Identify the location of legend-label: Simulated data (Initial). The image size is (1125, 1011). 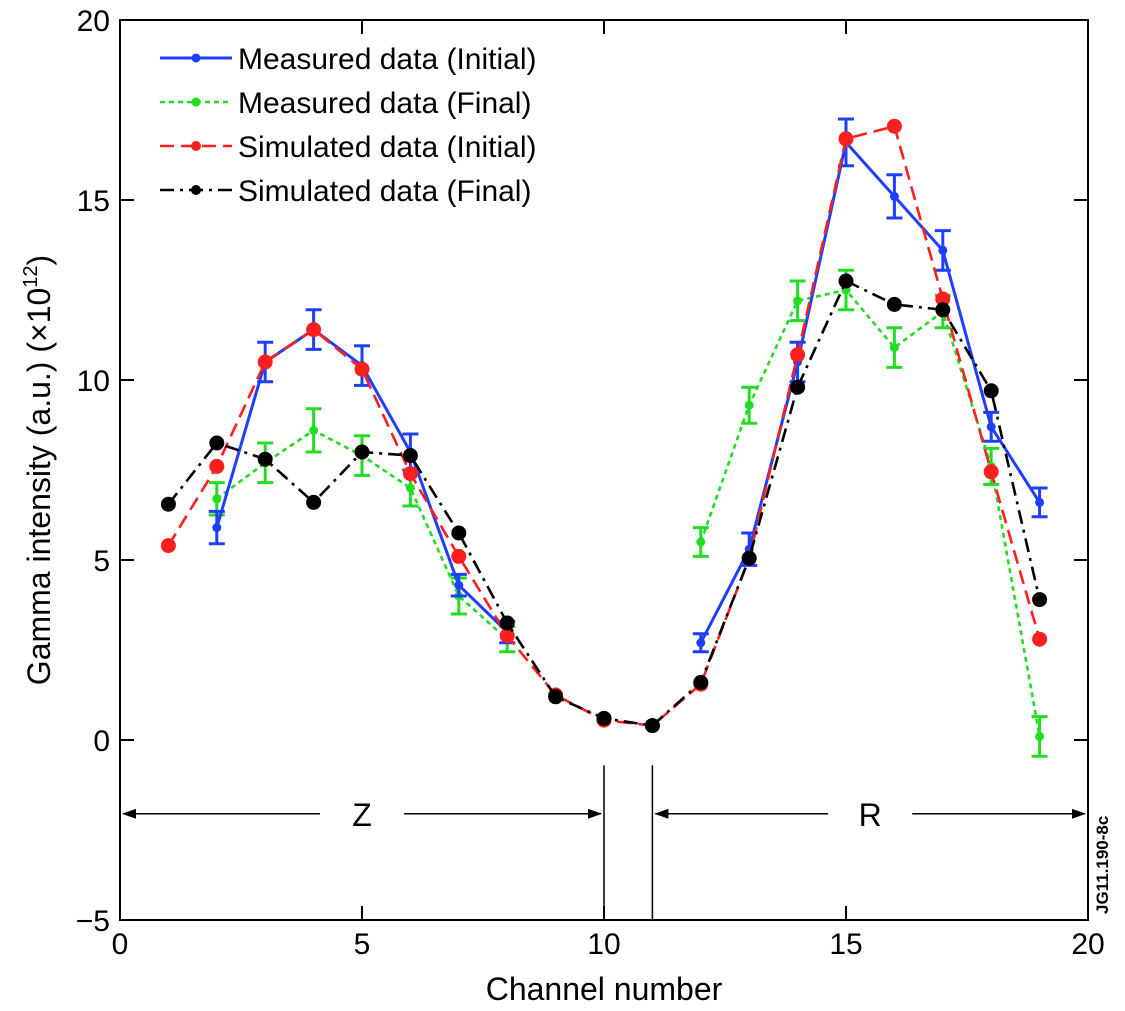
(387, 147).